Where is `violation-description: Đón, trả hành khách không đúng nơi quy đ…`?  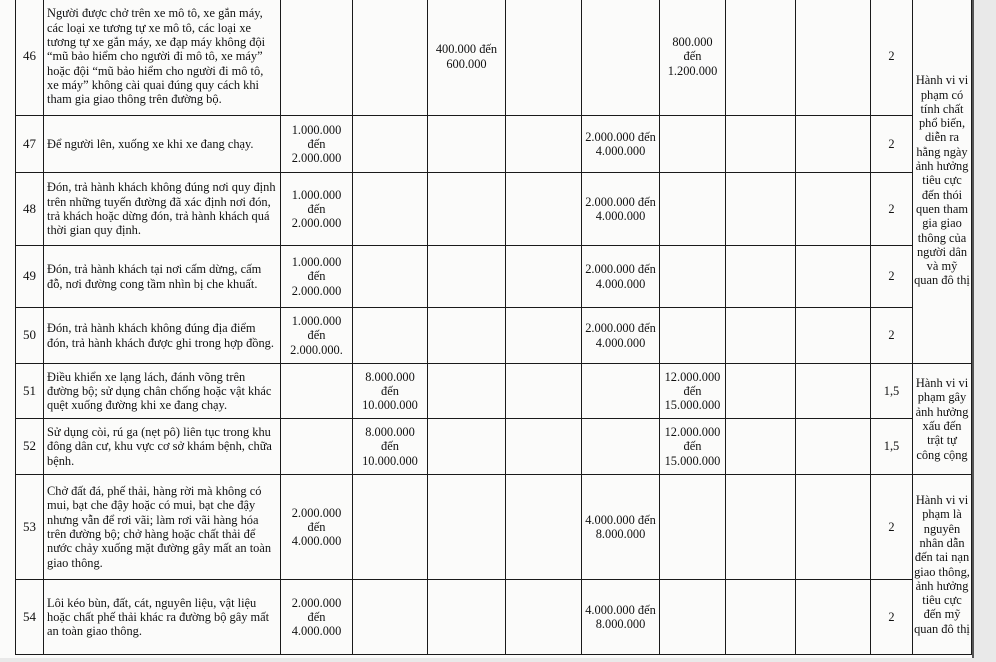 violation-description: Đón, trả hành khách không đúng nơi quy đ… is located at coordinates (162, 209).